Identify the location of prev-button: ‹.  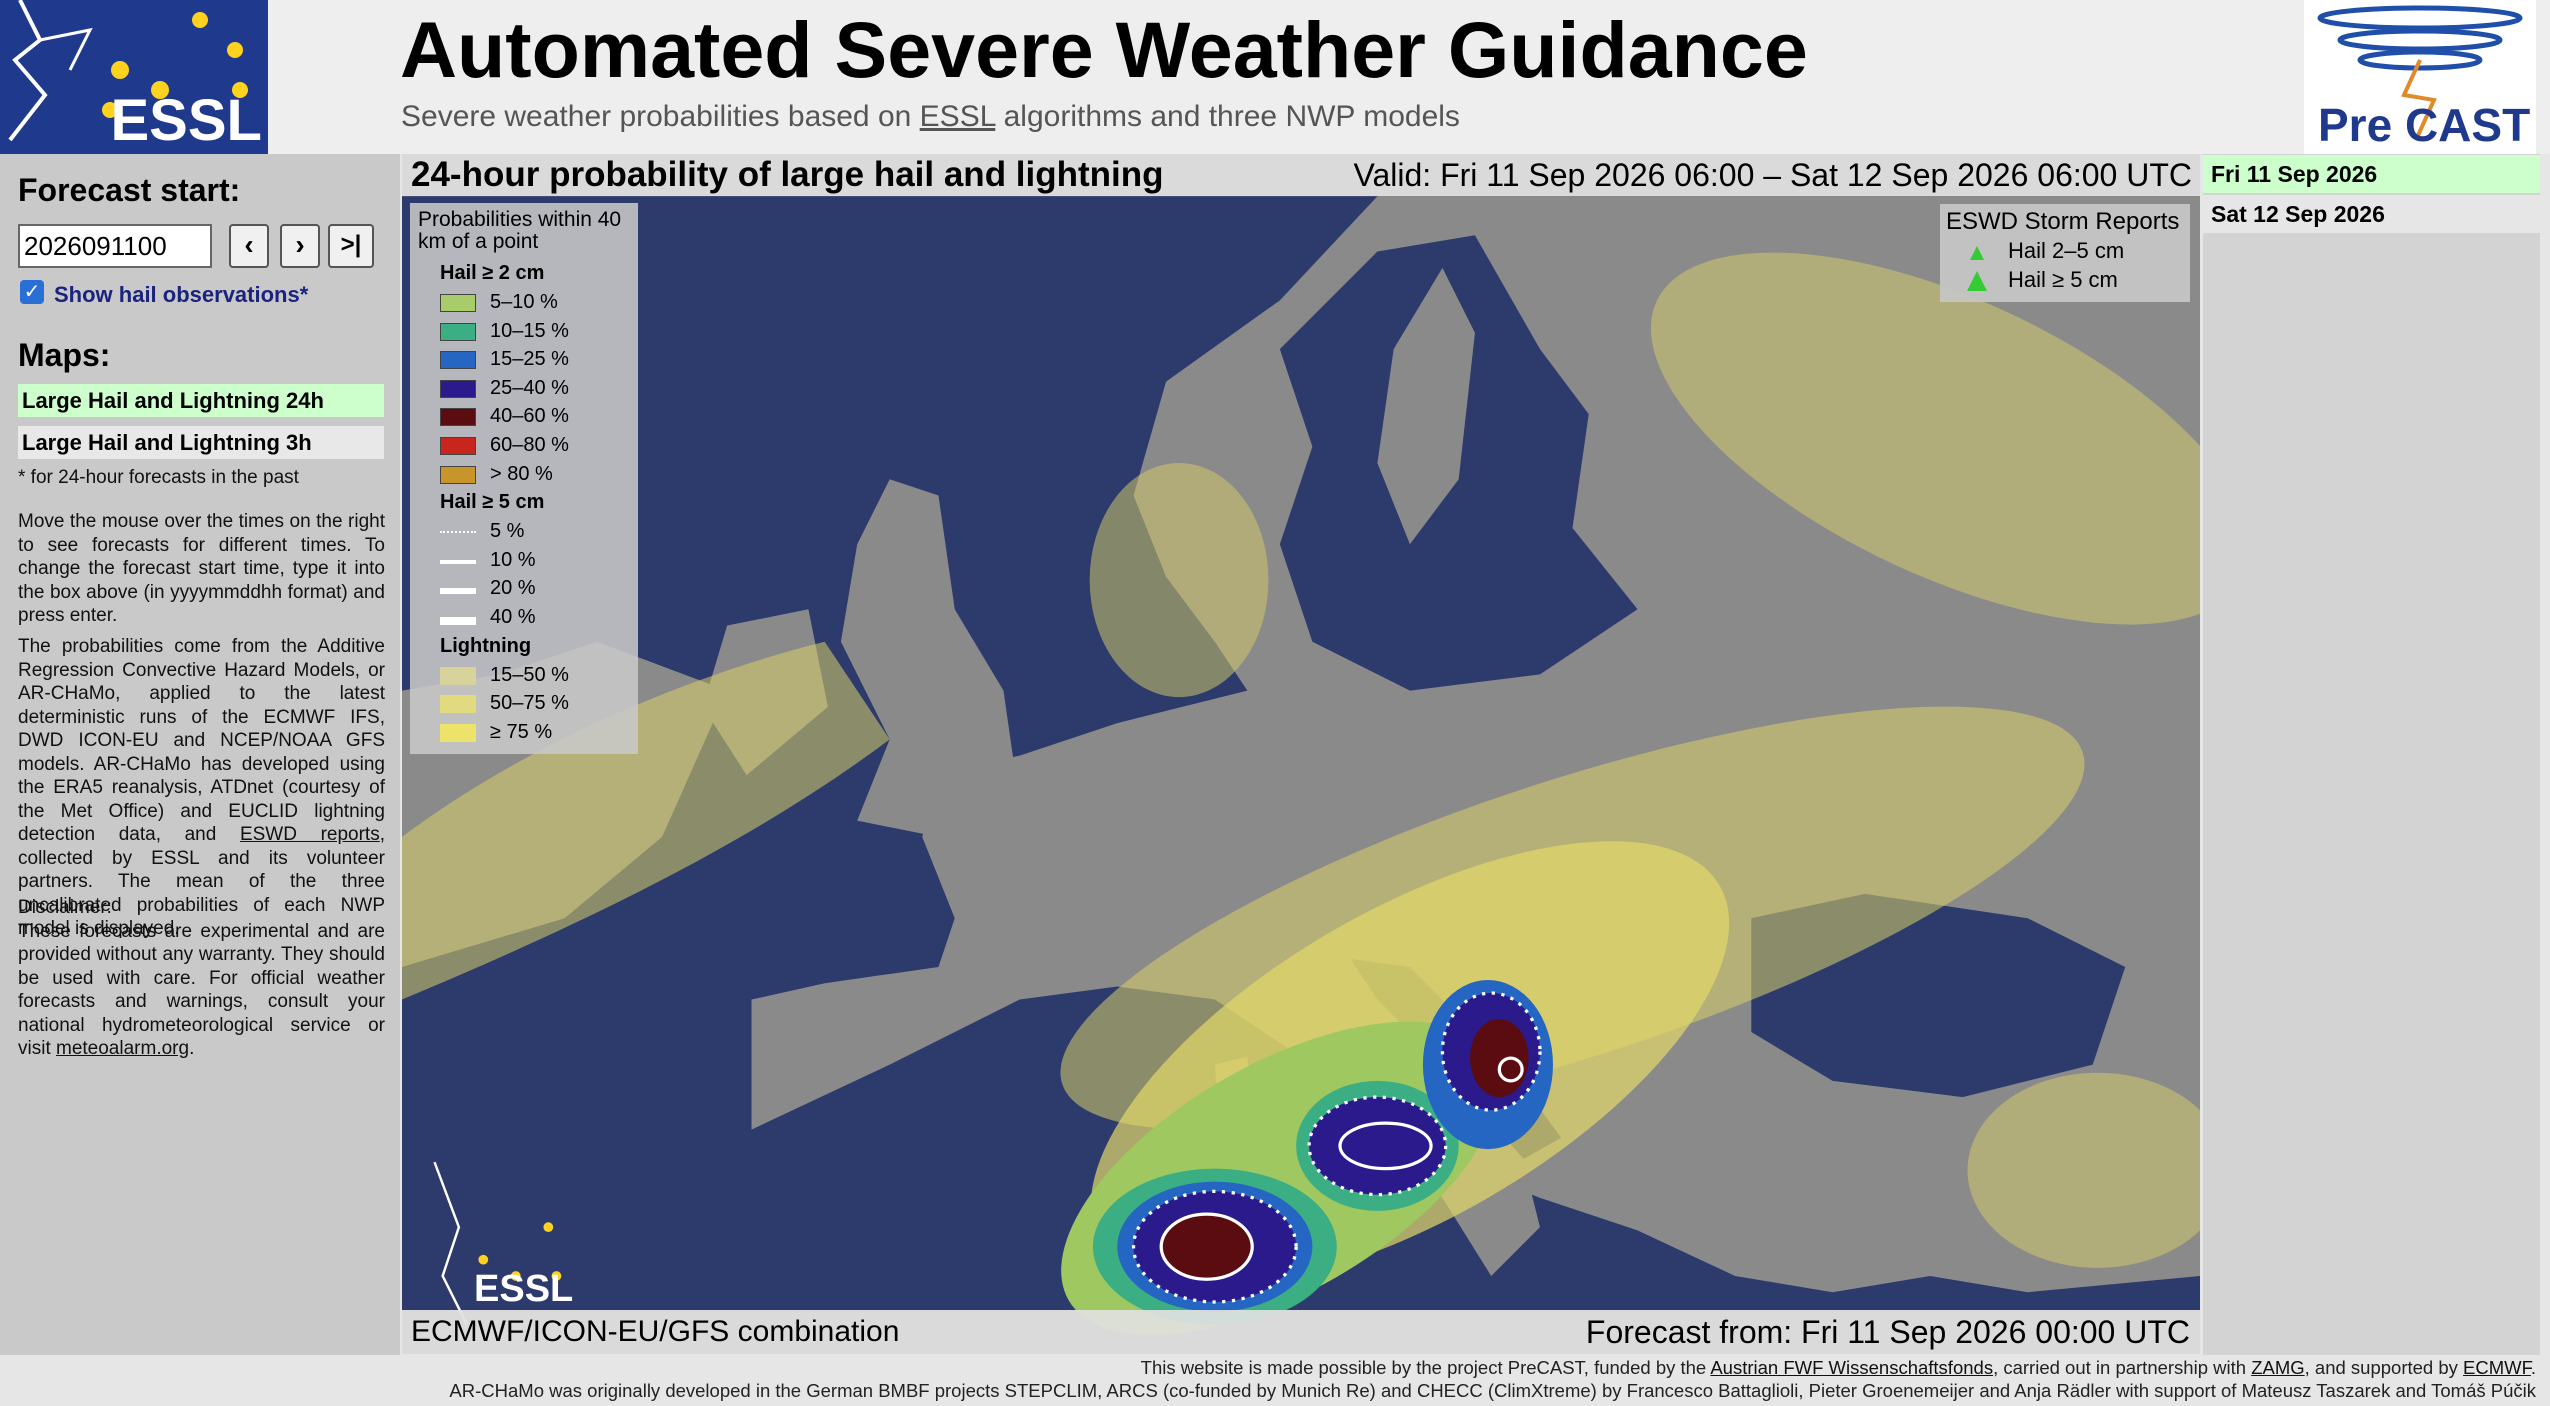
(249, 246).